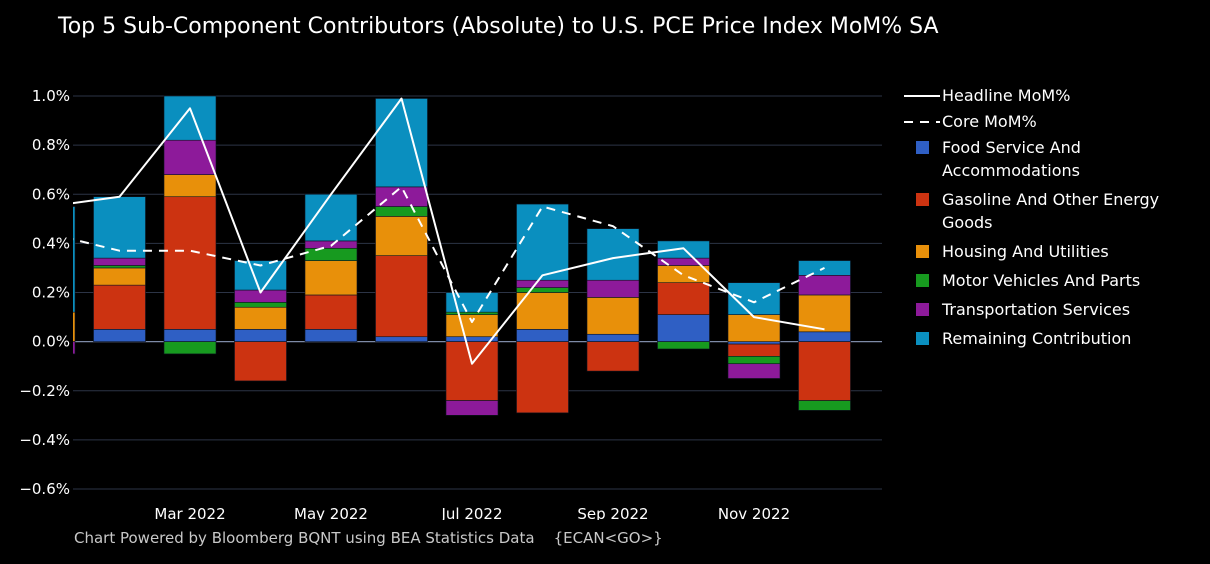 The width and height of the screenshot is (1210, 564). Describe the element at coordinates (1036, 309) in the screenshot. I see `legend-label: Transportation Services` at that location.